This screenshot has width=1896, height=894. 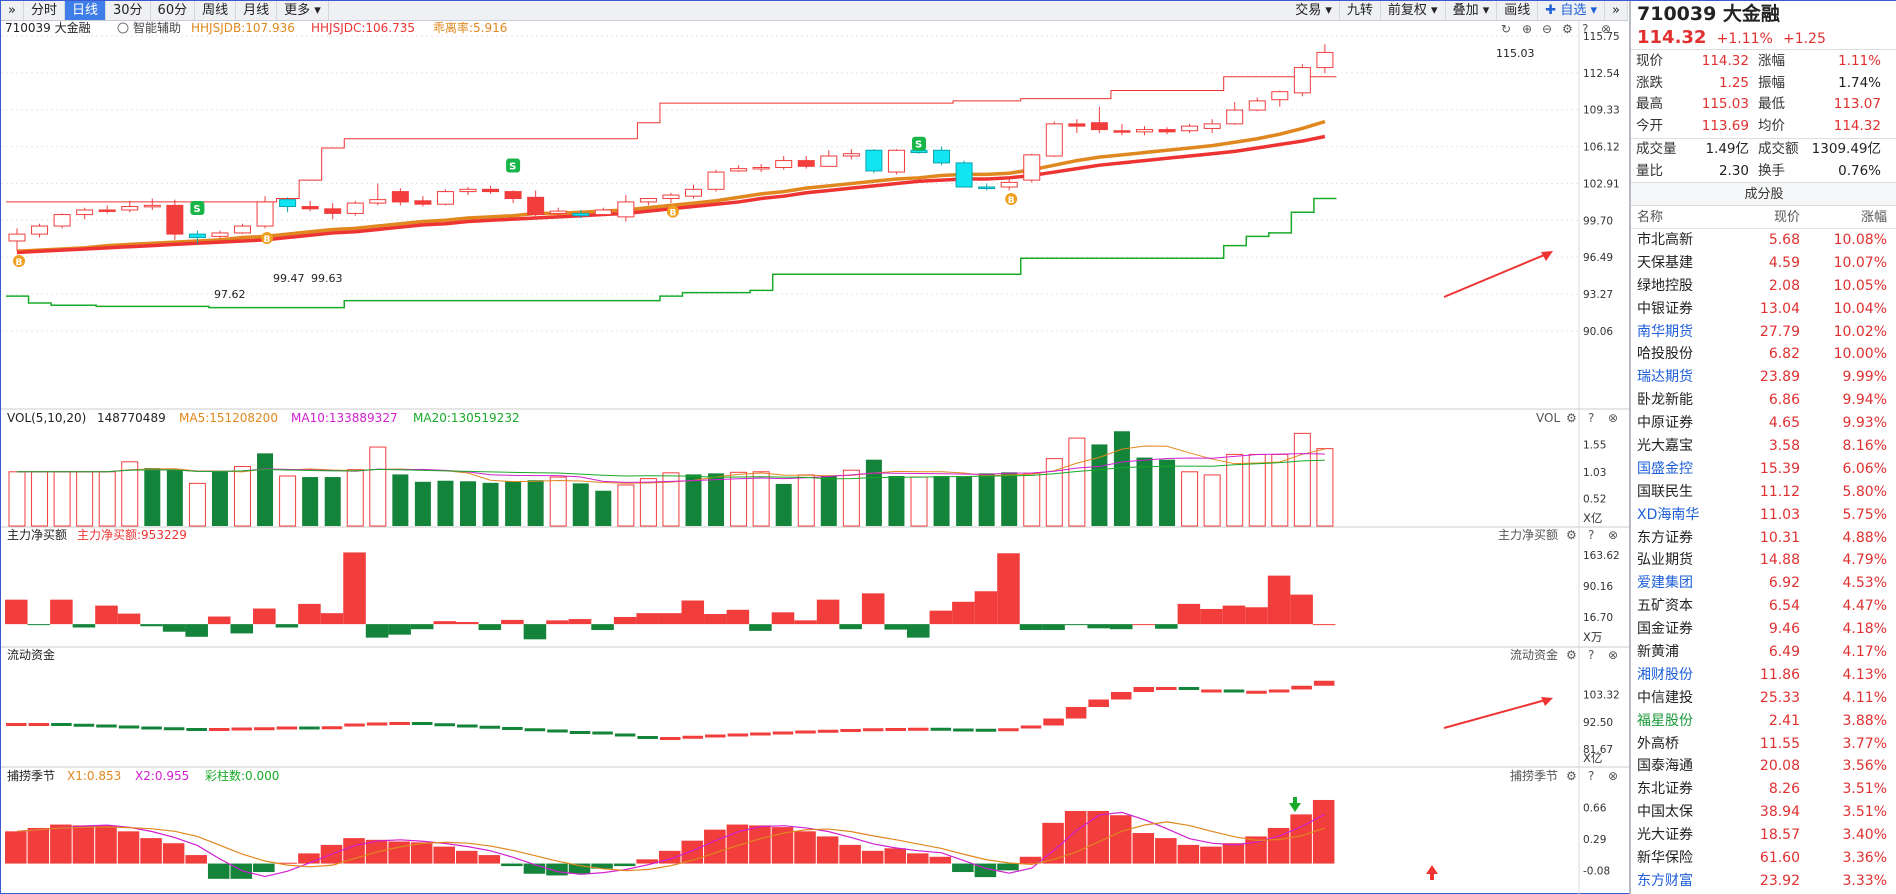 What do you see at coordinates (1784, 285) in the screenshot?
I see `component-price: 2.08` at bounding box center [1784, 285].